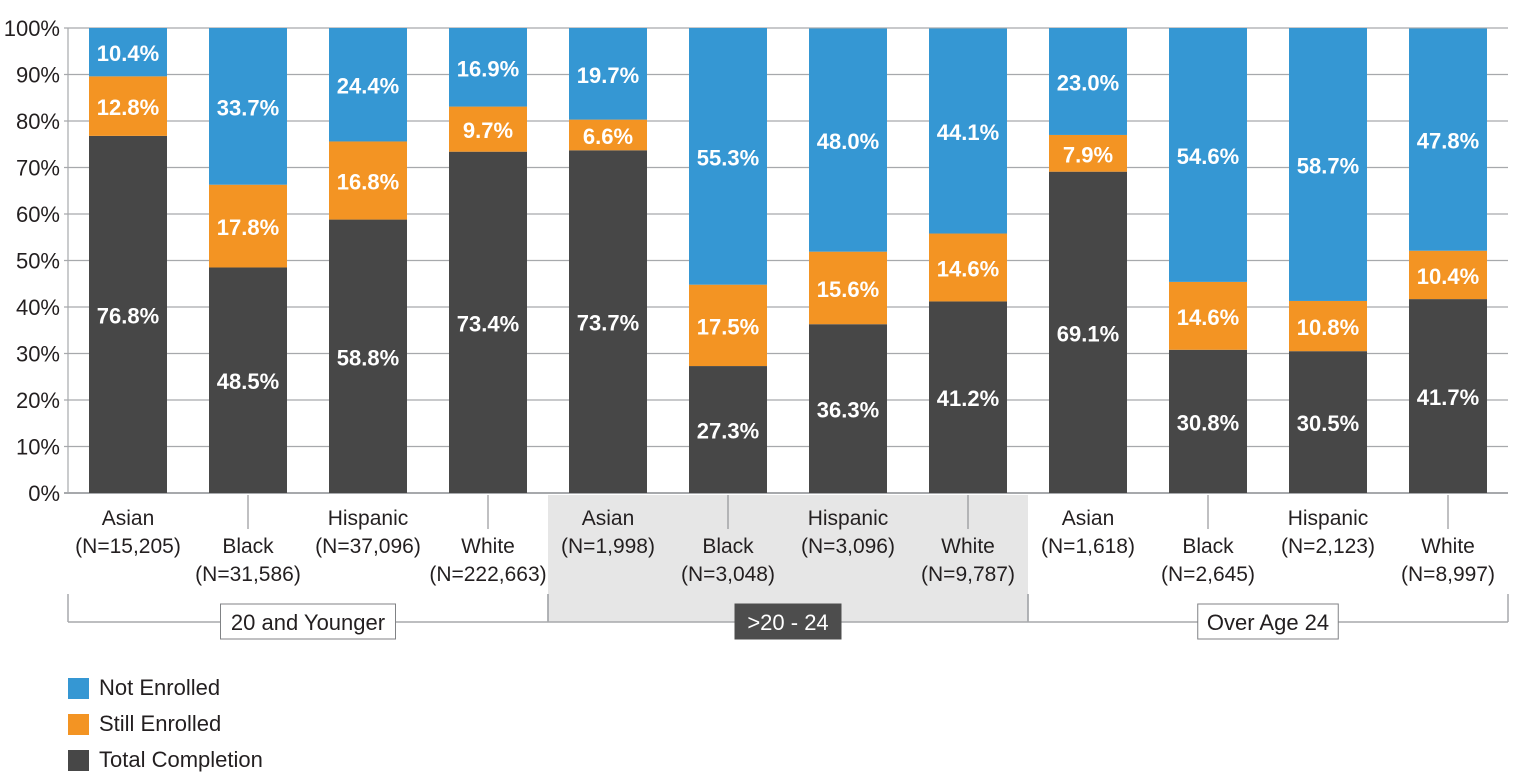 Image resolution: width=1532 pixels, height=780 pixels. What do you see at coordinates (1328, 546) in the screenshot?
I see `category-n-label: (N=2,123)` at bounding box center [1328, 546].